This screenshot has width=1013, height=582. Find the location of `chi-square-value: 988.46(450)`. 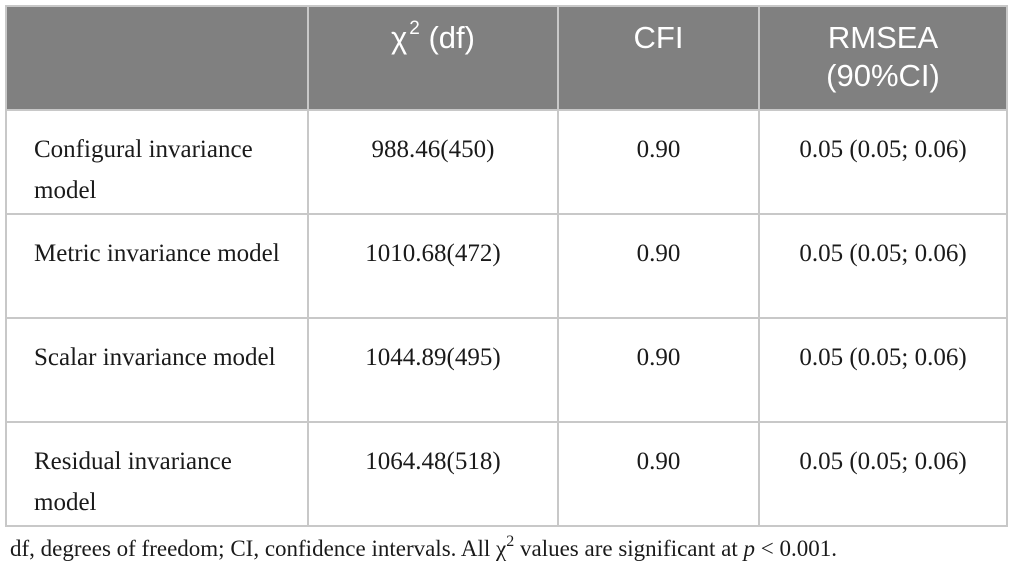

chi-square-value: 988.46(450) is located at coordinates (433, 162).